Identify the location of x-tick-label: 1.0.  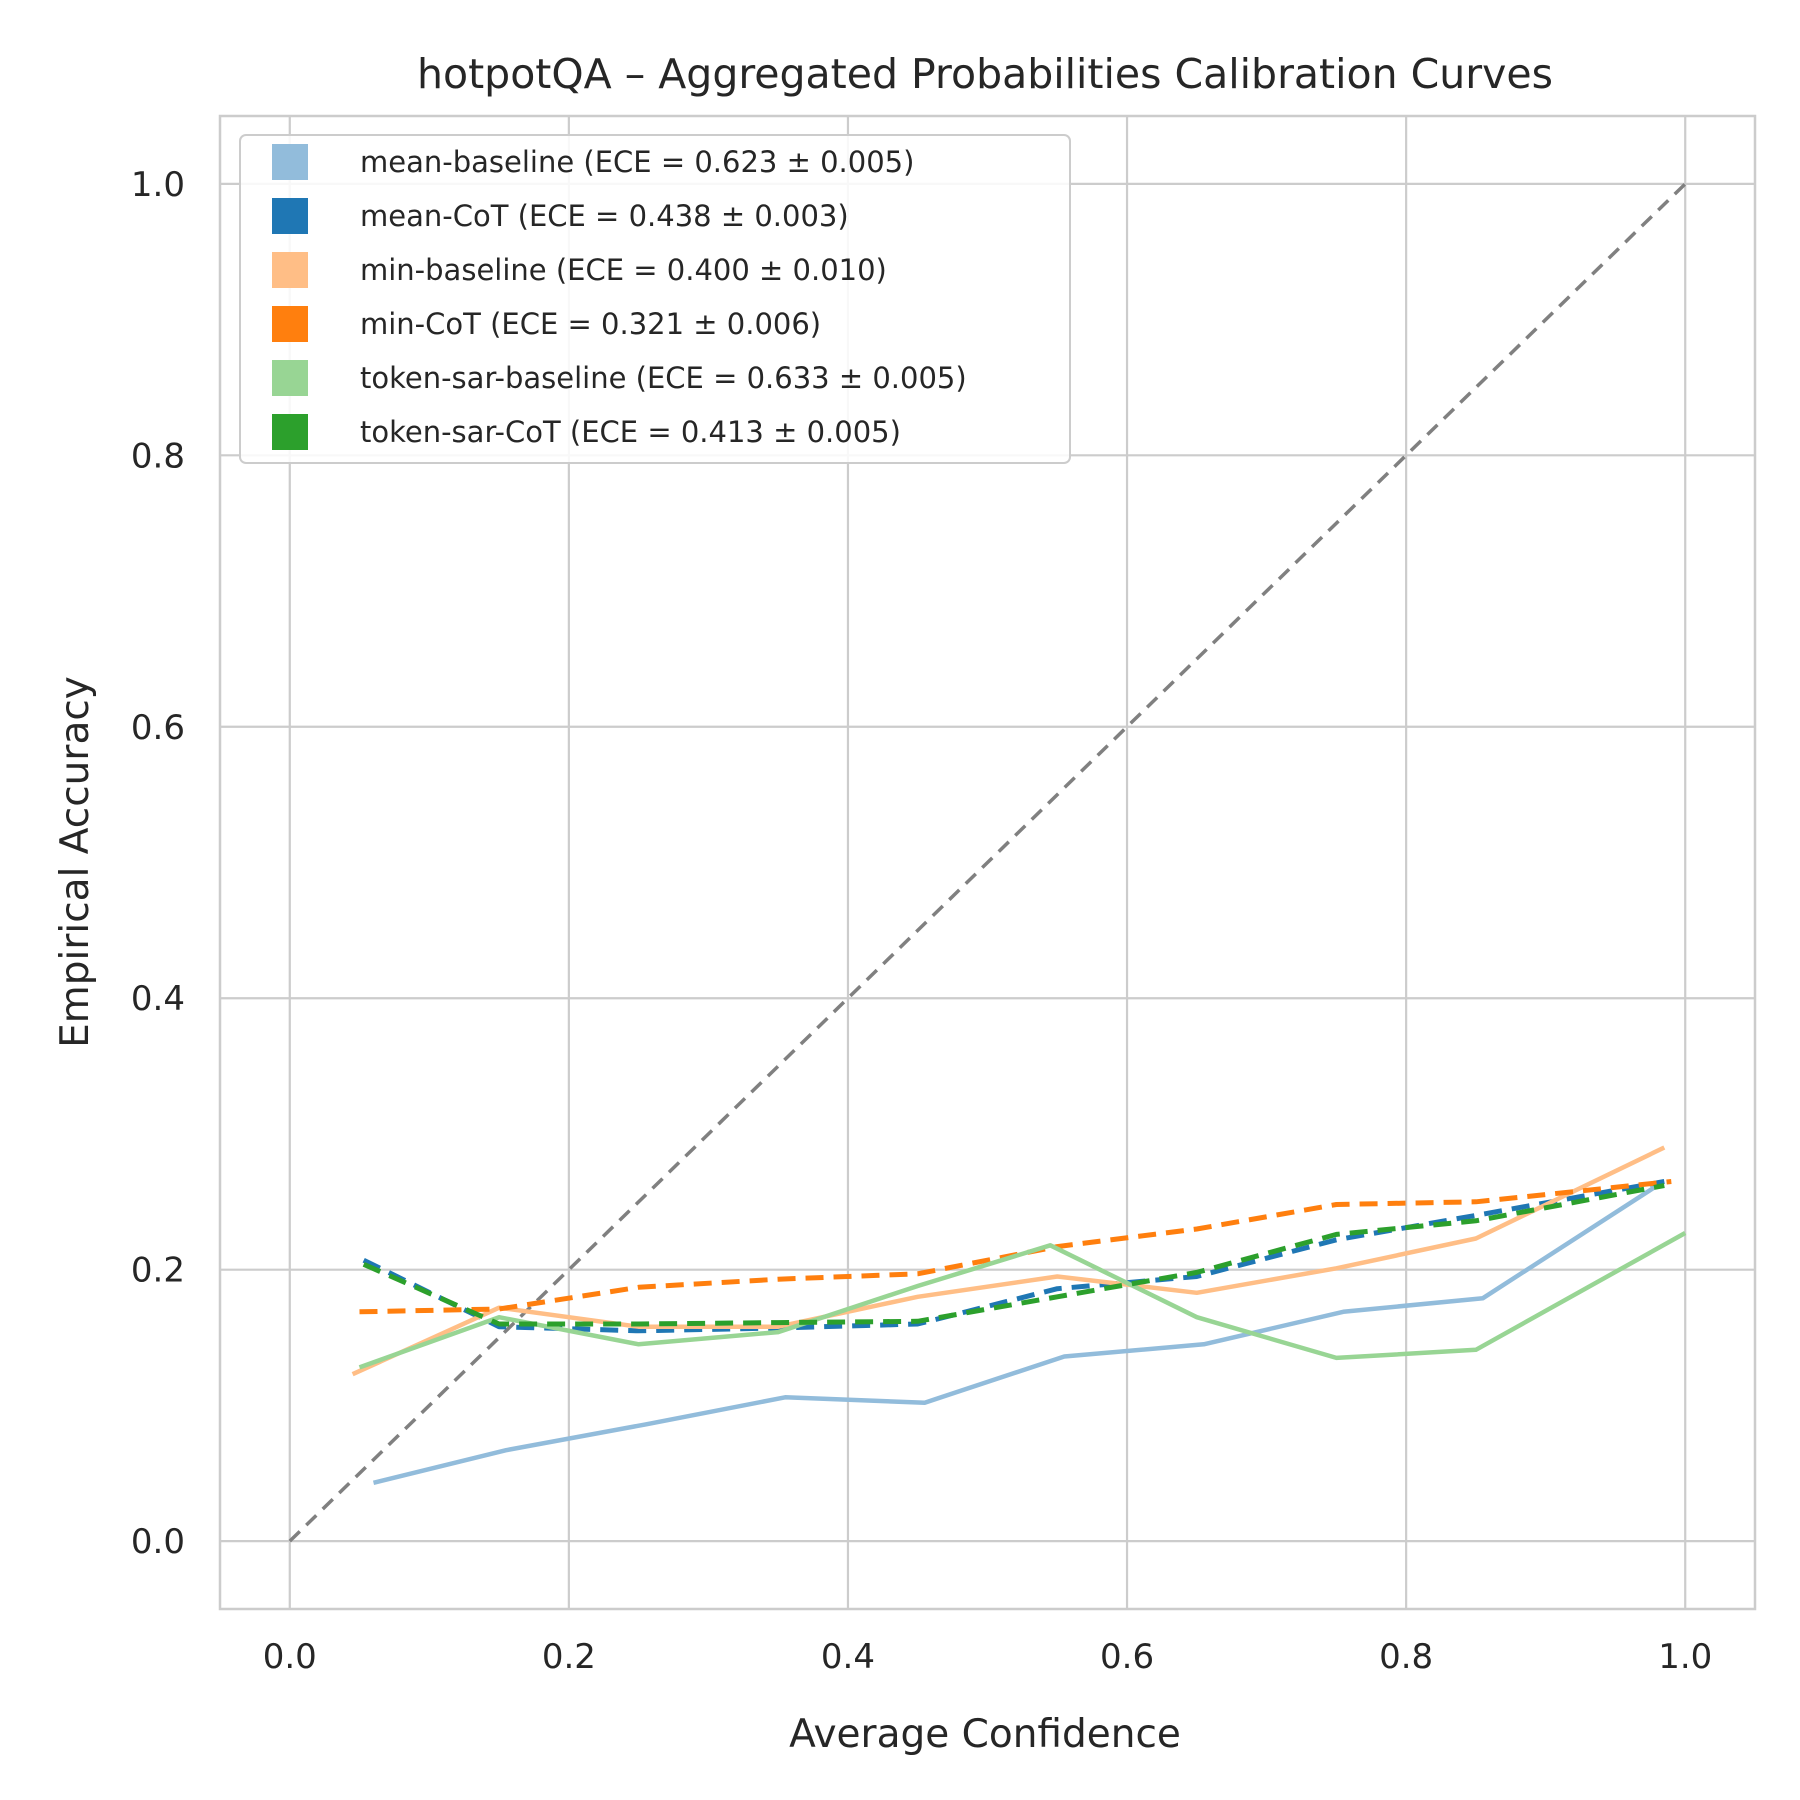
(1685, 1657).